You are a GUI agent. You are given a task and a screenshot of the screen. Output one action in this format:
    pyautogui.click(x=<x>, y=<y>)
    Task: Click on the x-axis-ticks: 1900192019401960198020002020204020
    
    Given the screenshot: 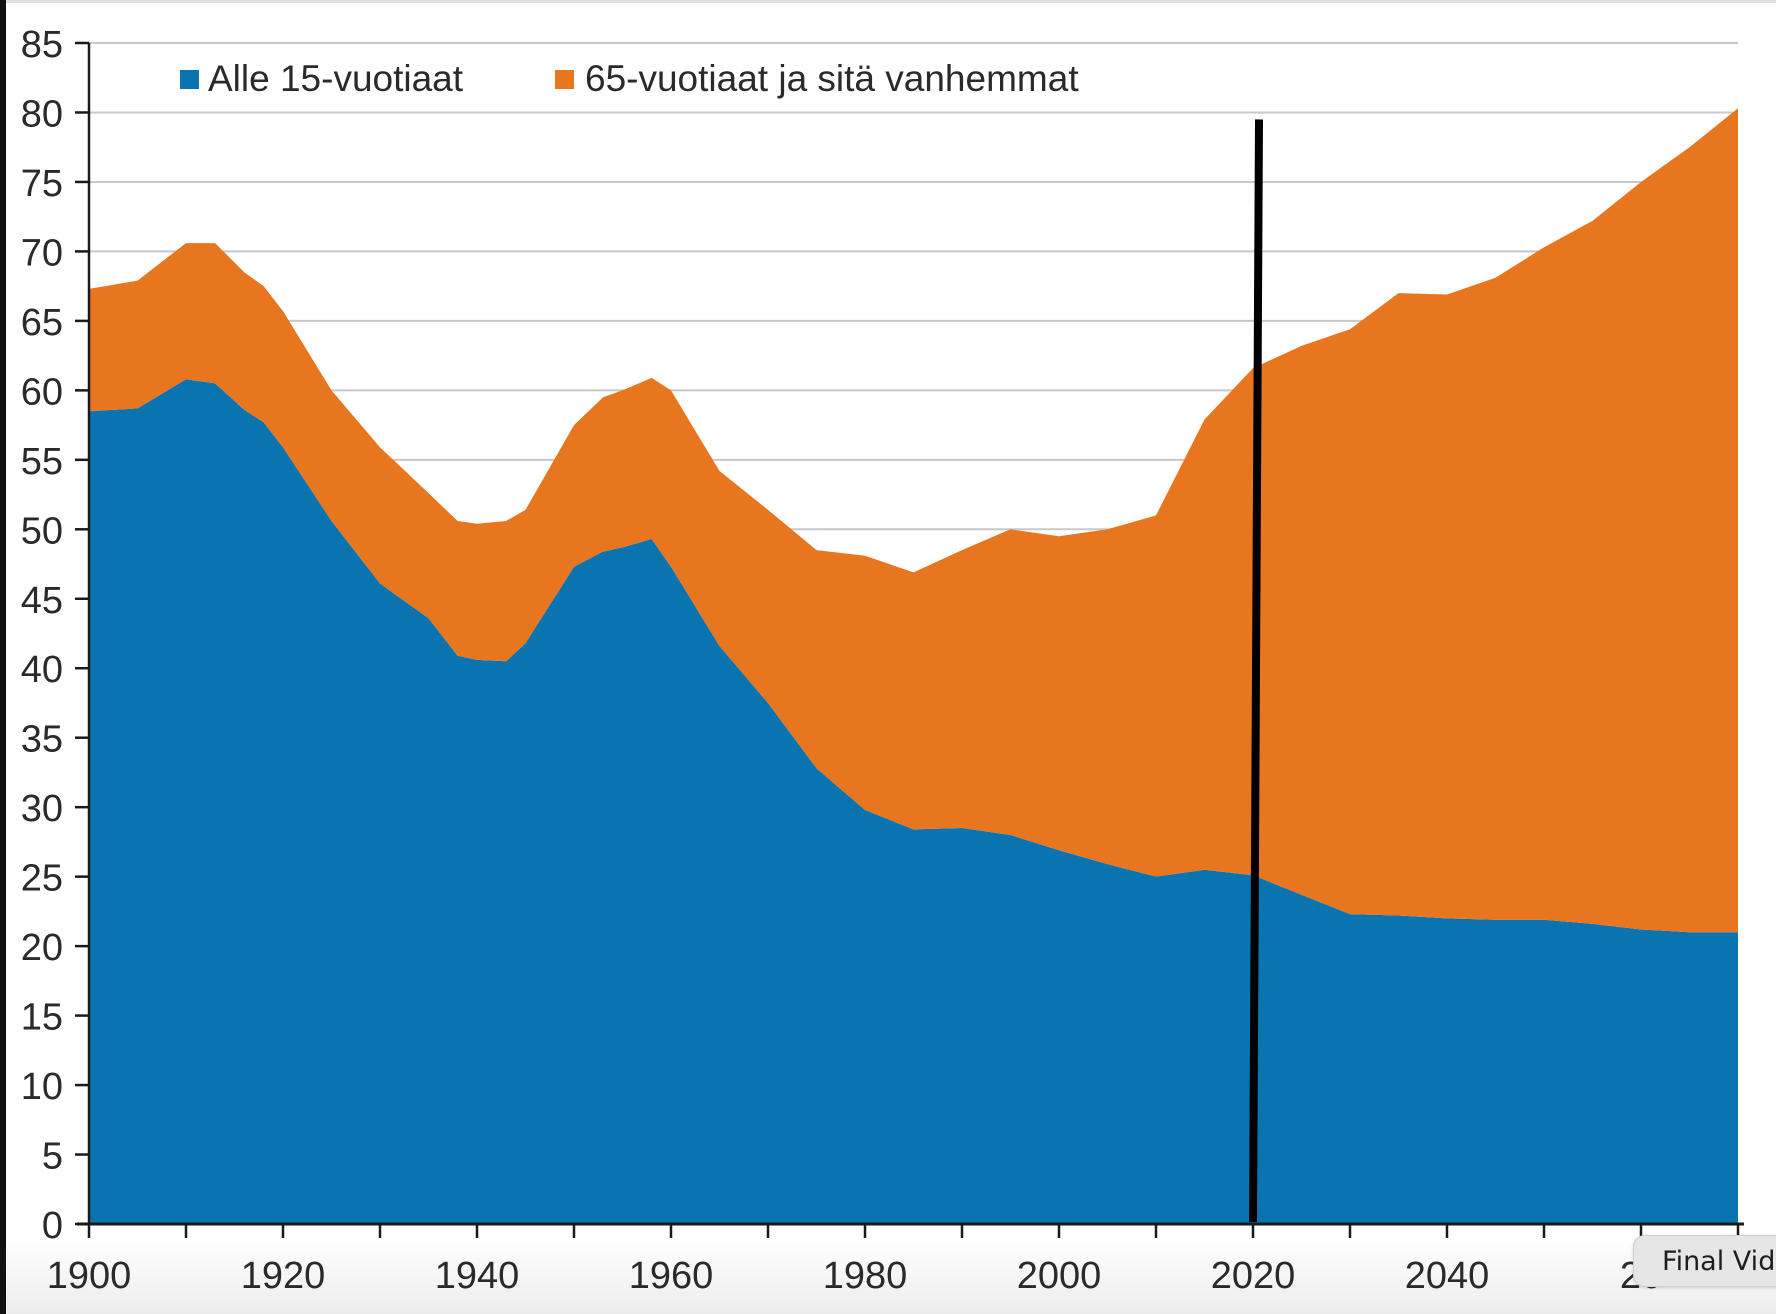 What is the action you would take?
    pyautogui.click(x=893, y=1260)
    